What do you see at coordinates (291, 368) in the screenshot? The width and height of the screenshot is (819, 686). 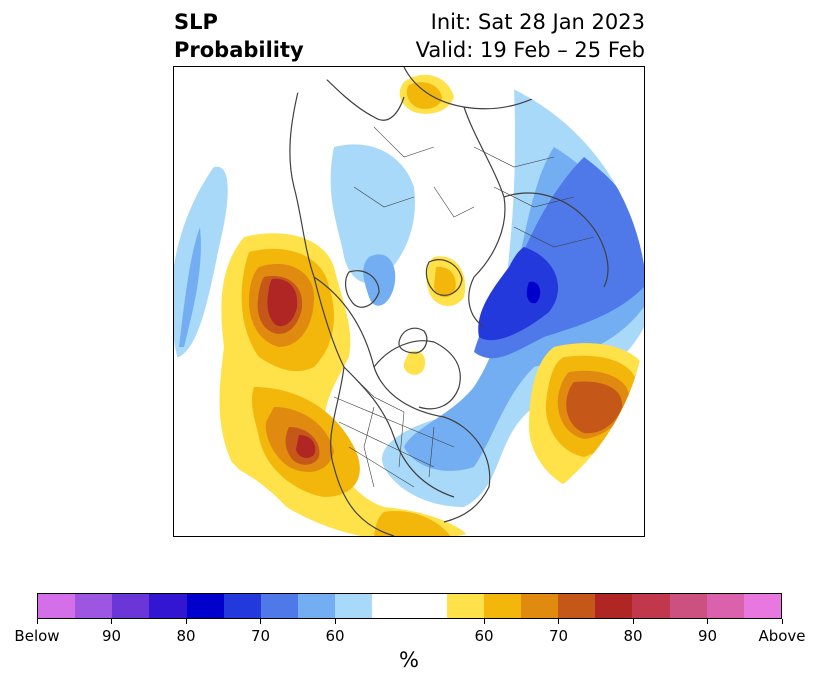 I see `above-80-areas` at bounding box center [291, 368].